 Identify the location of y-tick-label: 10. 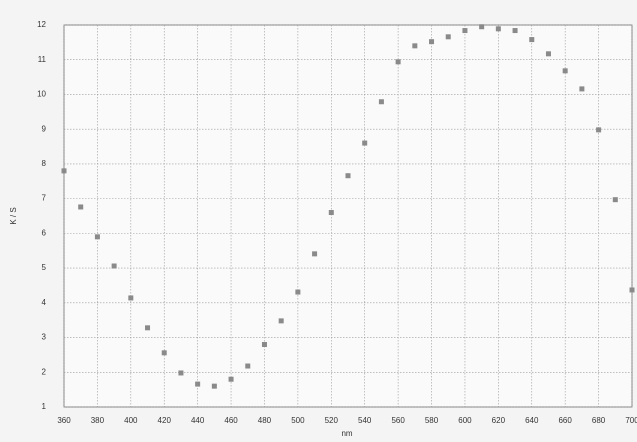
(41, 94).